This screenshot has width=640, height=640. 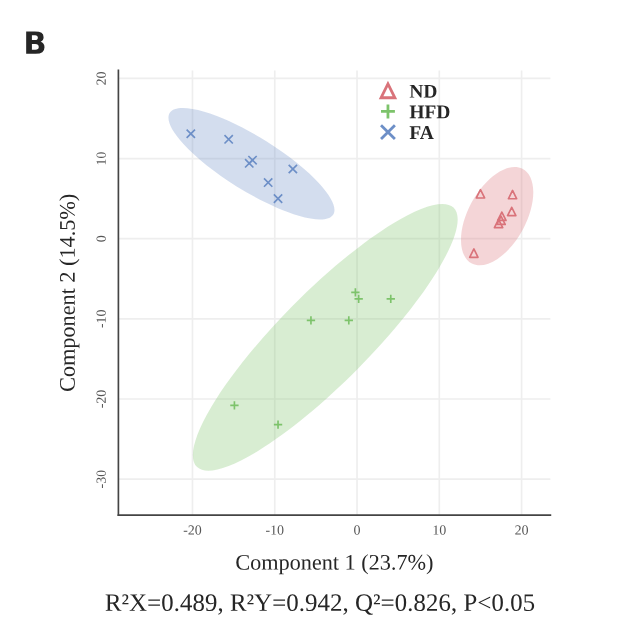 I want to click on legend-label: FA, so click(x=421, y=132).